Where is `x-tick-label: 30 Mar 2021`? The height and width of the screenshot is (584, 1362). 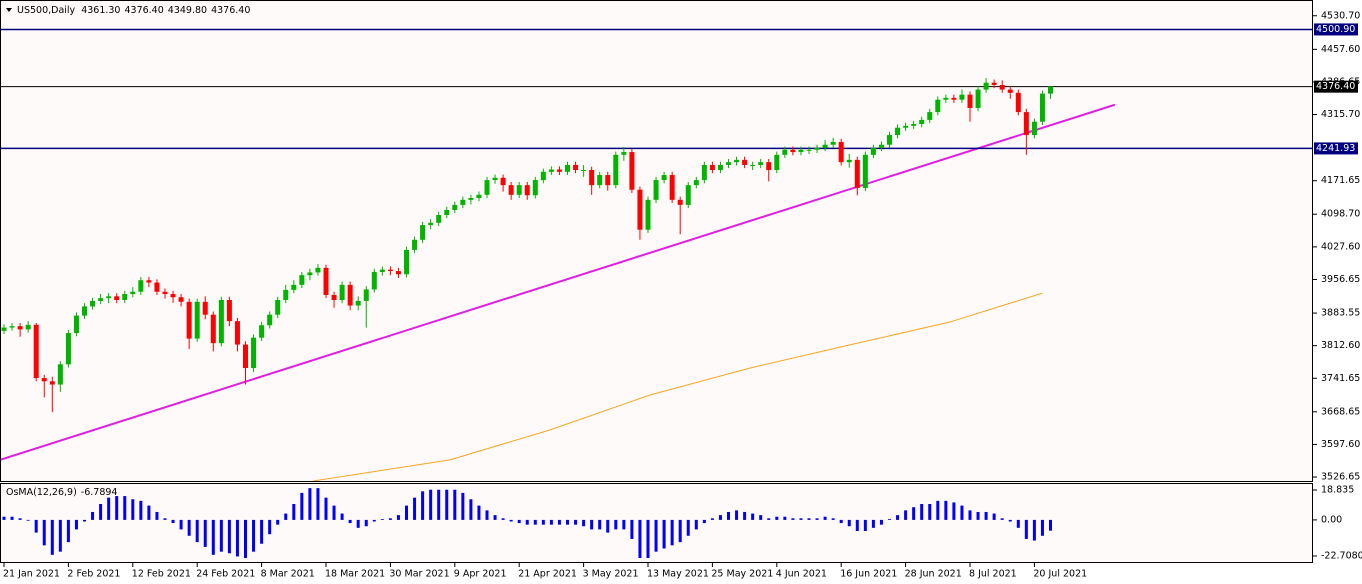
x-tick-label: 30 Mar 2021 is located at coordinates (419, 574).